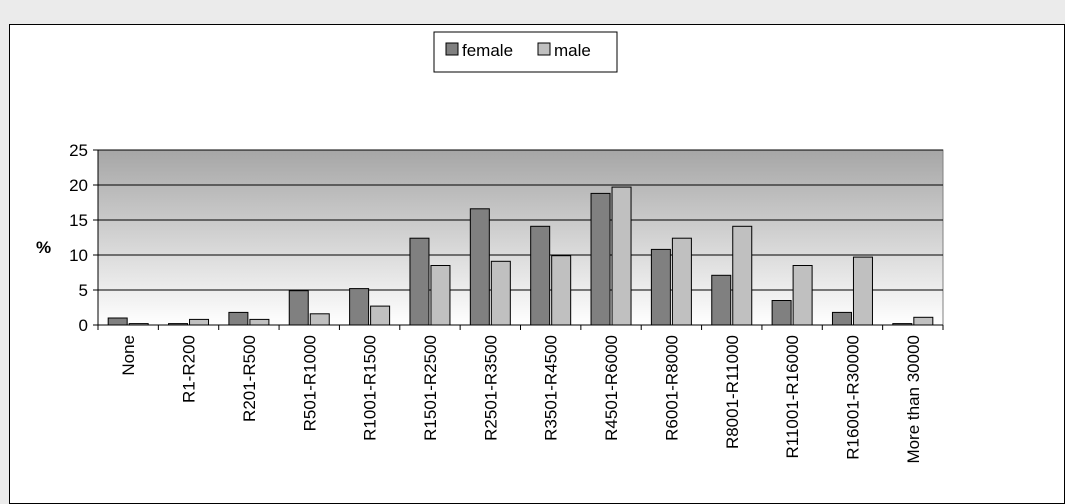 Image resolution: width=1065 pixels, height=504 pixels. Describe the element at coordinates (83, 325) in the screenshot. I see `y-tick-label: 0` at that location.